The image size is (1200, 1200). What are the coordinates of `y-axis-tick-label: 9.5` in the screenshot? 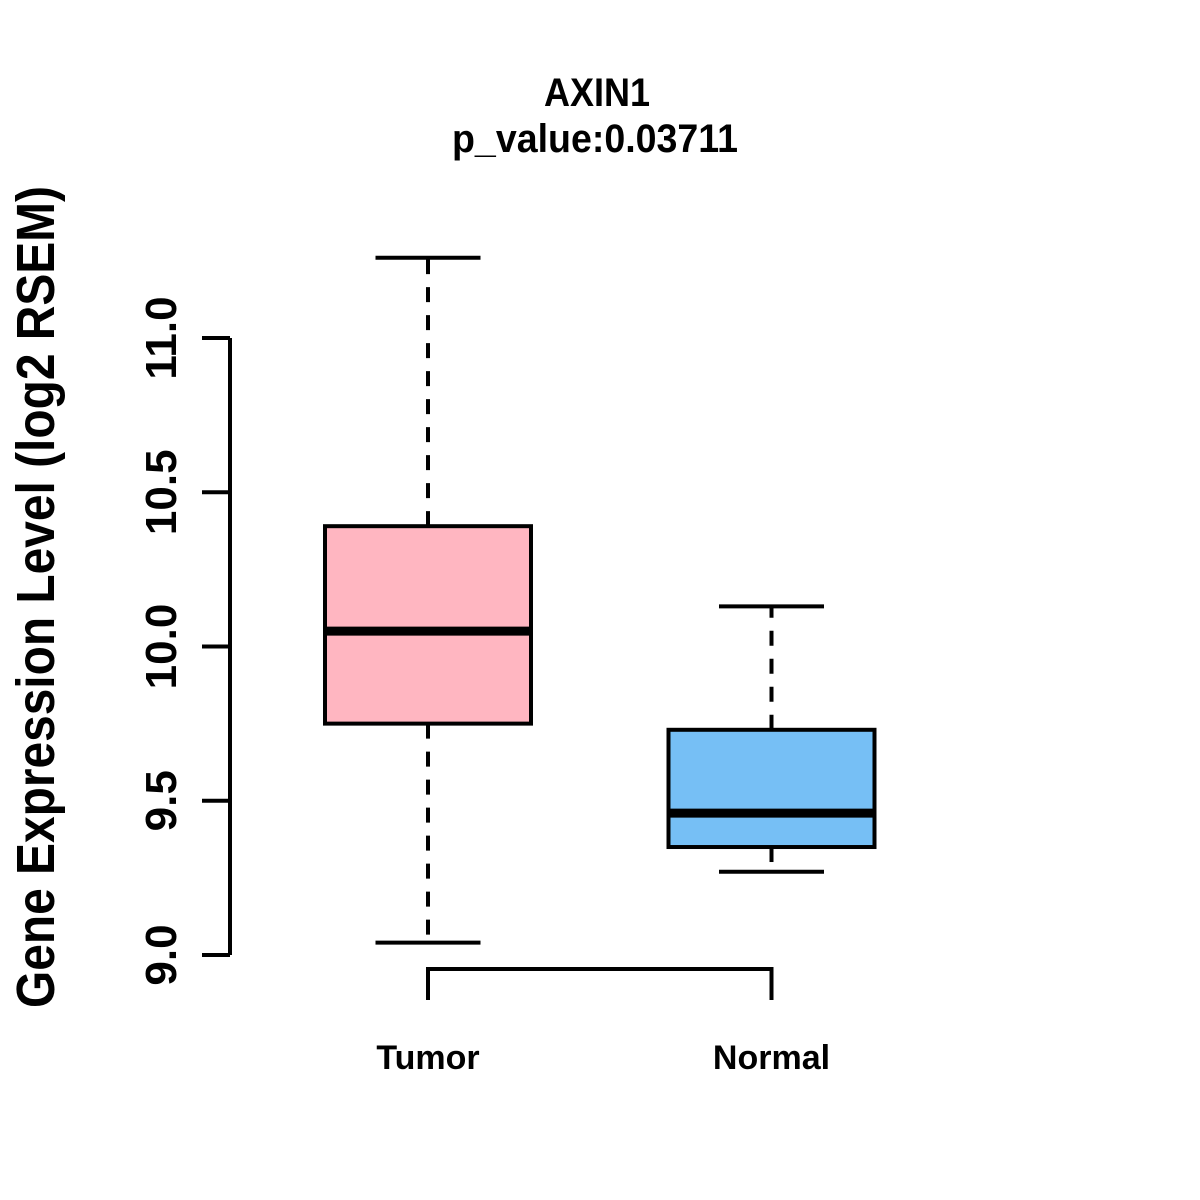 It's located at (161, 800).